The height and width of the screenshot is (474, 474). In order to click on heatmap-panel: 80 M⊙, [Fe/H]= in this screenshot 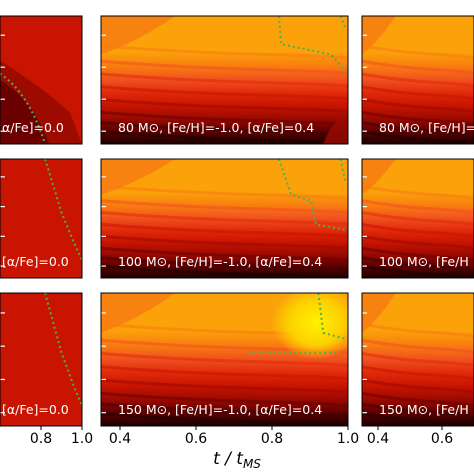, I will do `click(417, 80)`.